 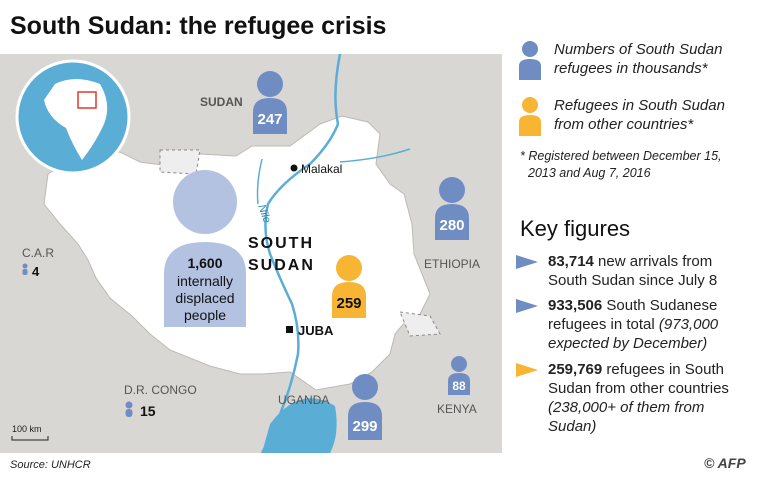 I want to click on in-south-sudan-person-icon, so click(x=349, y=286).